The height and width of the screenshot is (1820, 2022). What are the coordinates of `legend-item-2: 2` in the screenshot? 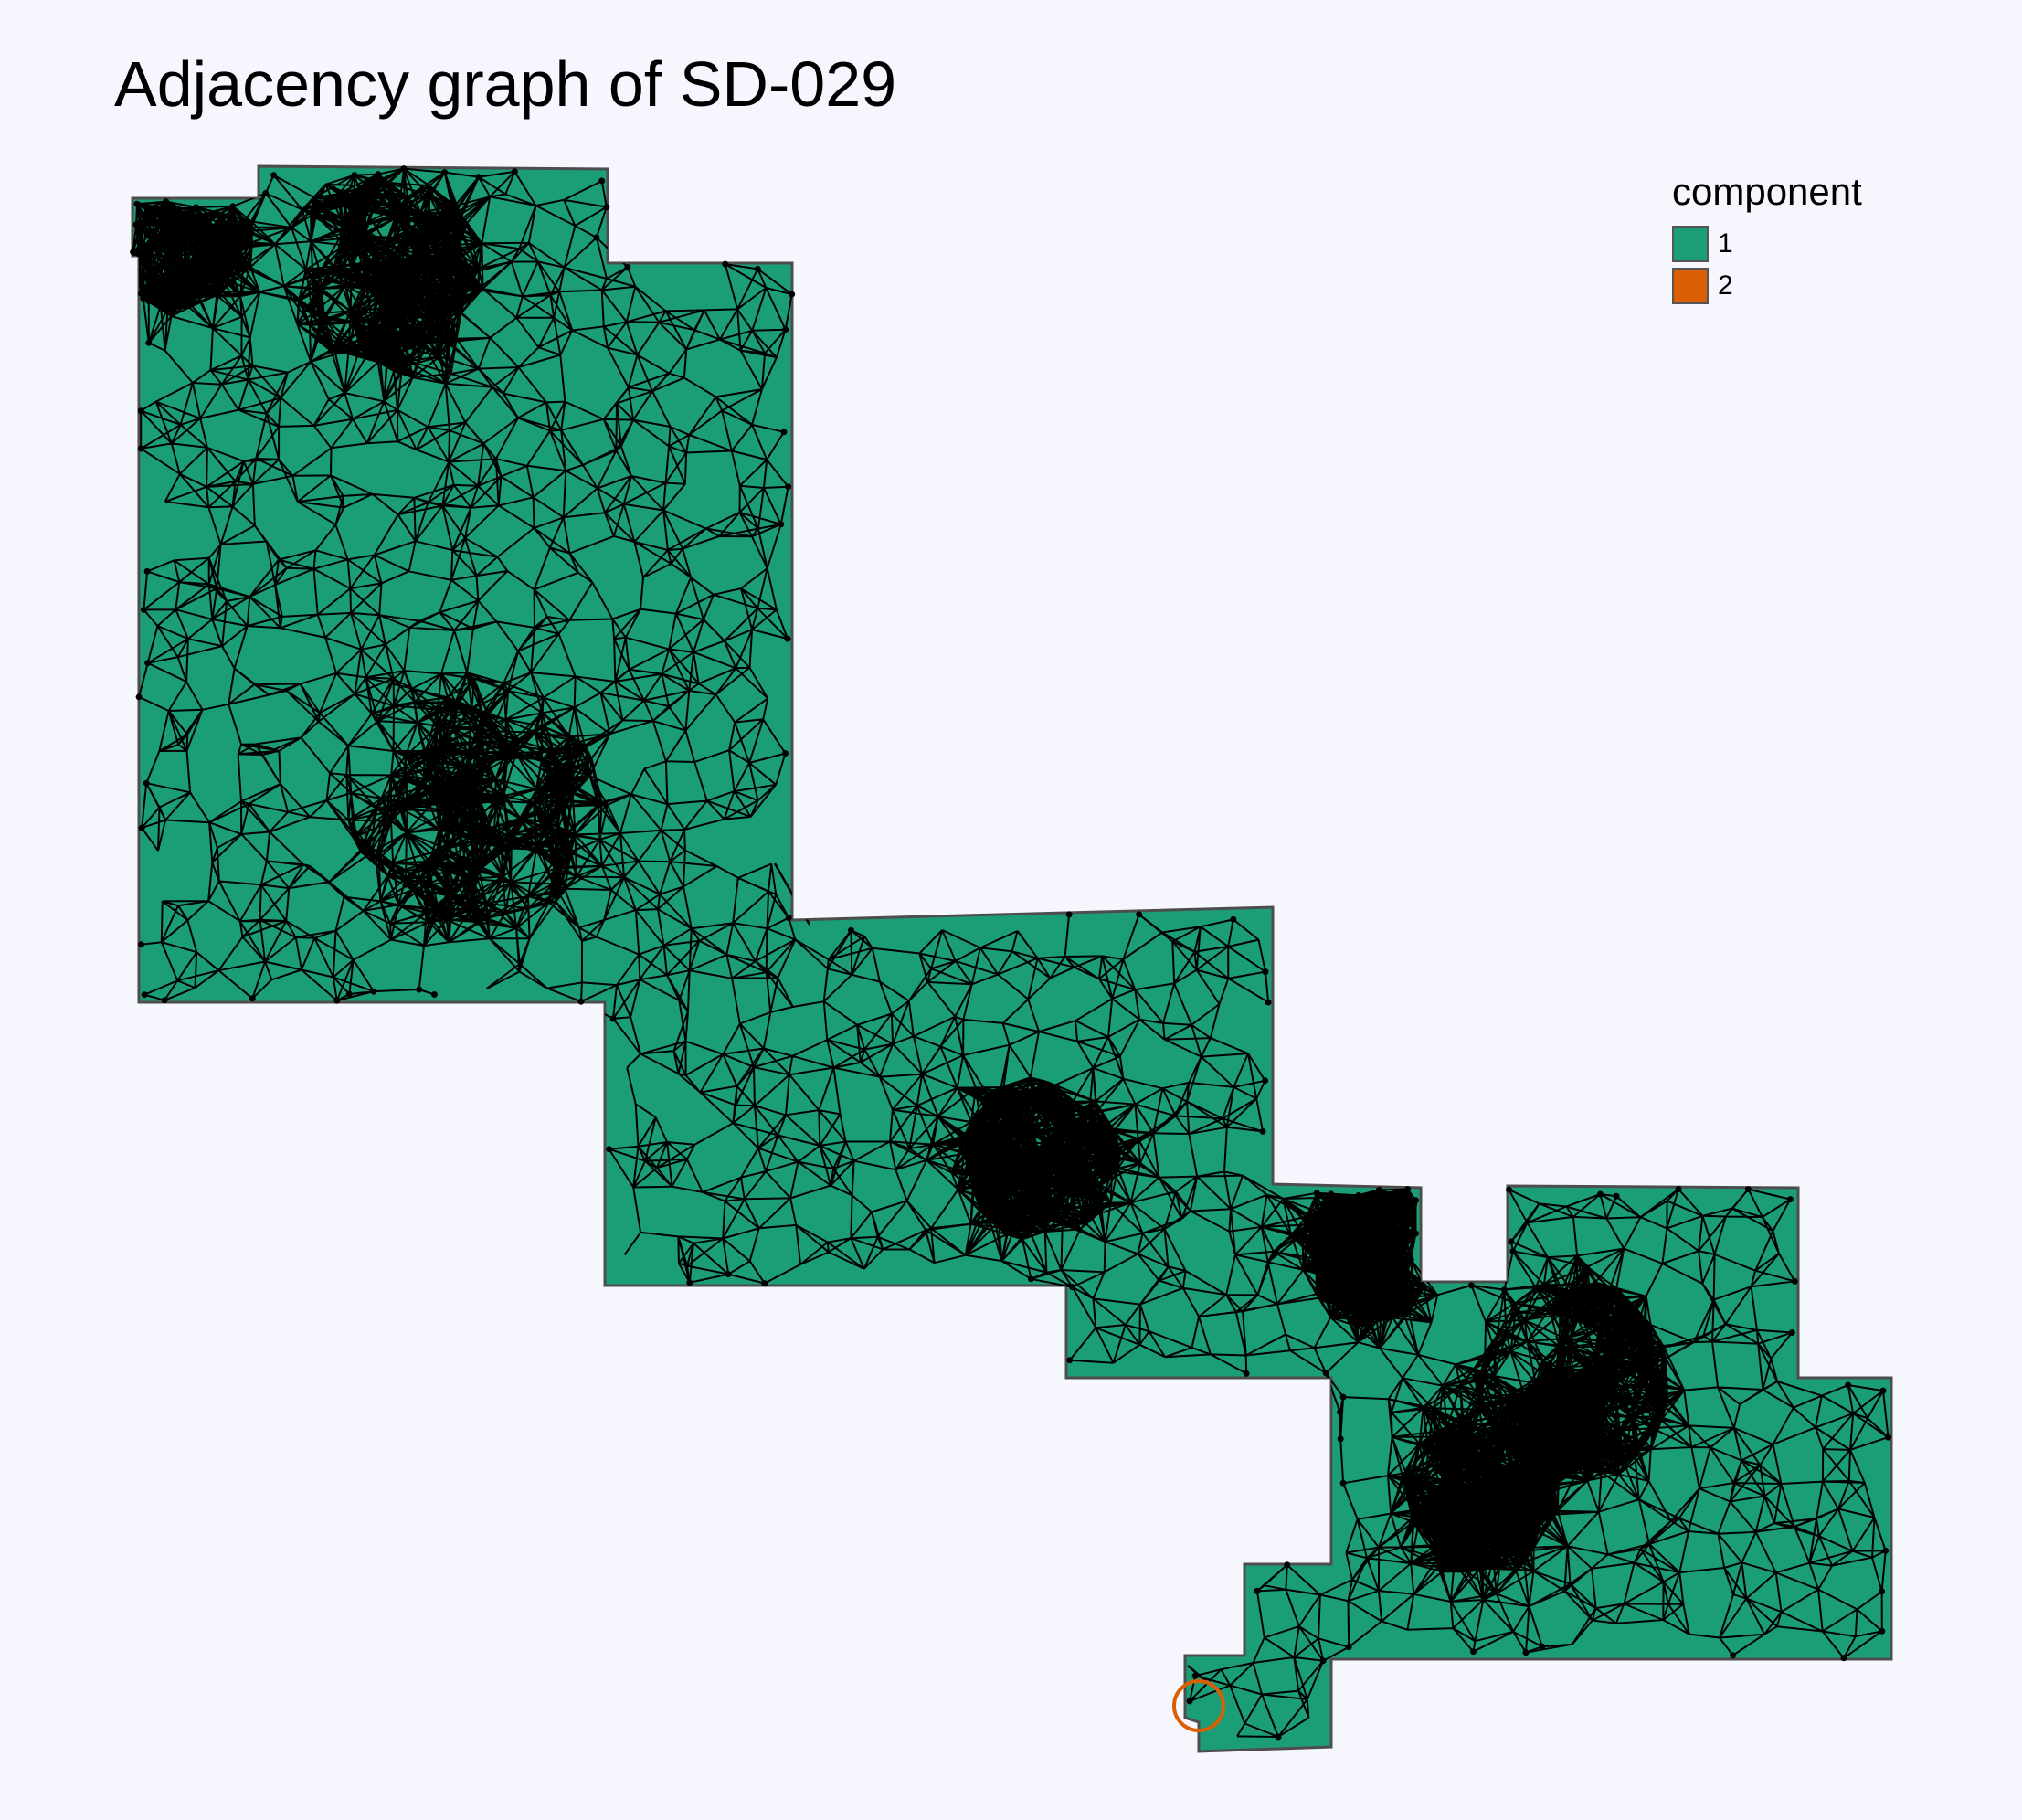 It's located at (1767, 286).